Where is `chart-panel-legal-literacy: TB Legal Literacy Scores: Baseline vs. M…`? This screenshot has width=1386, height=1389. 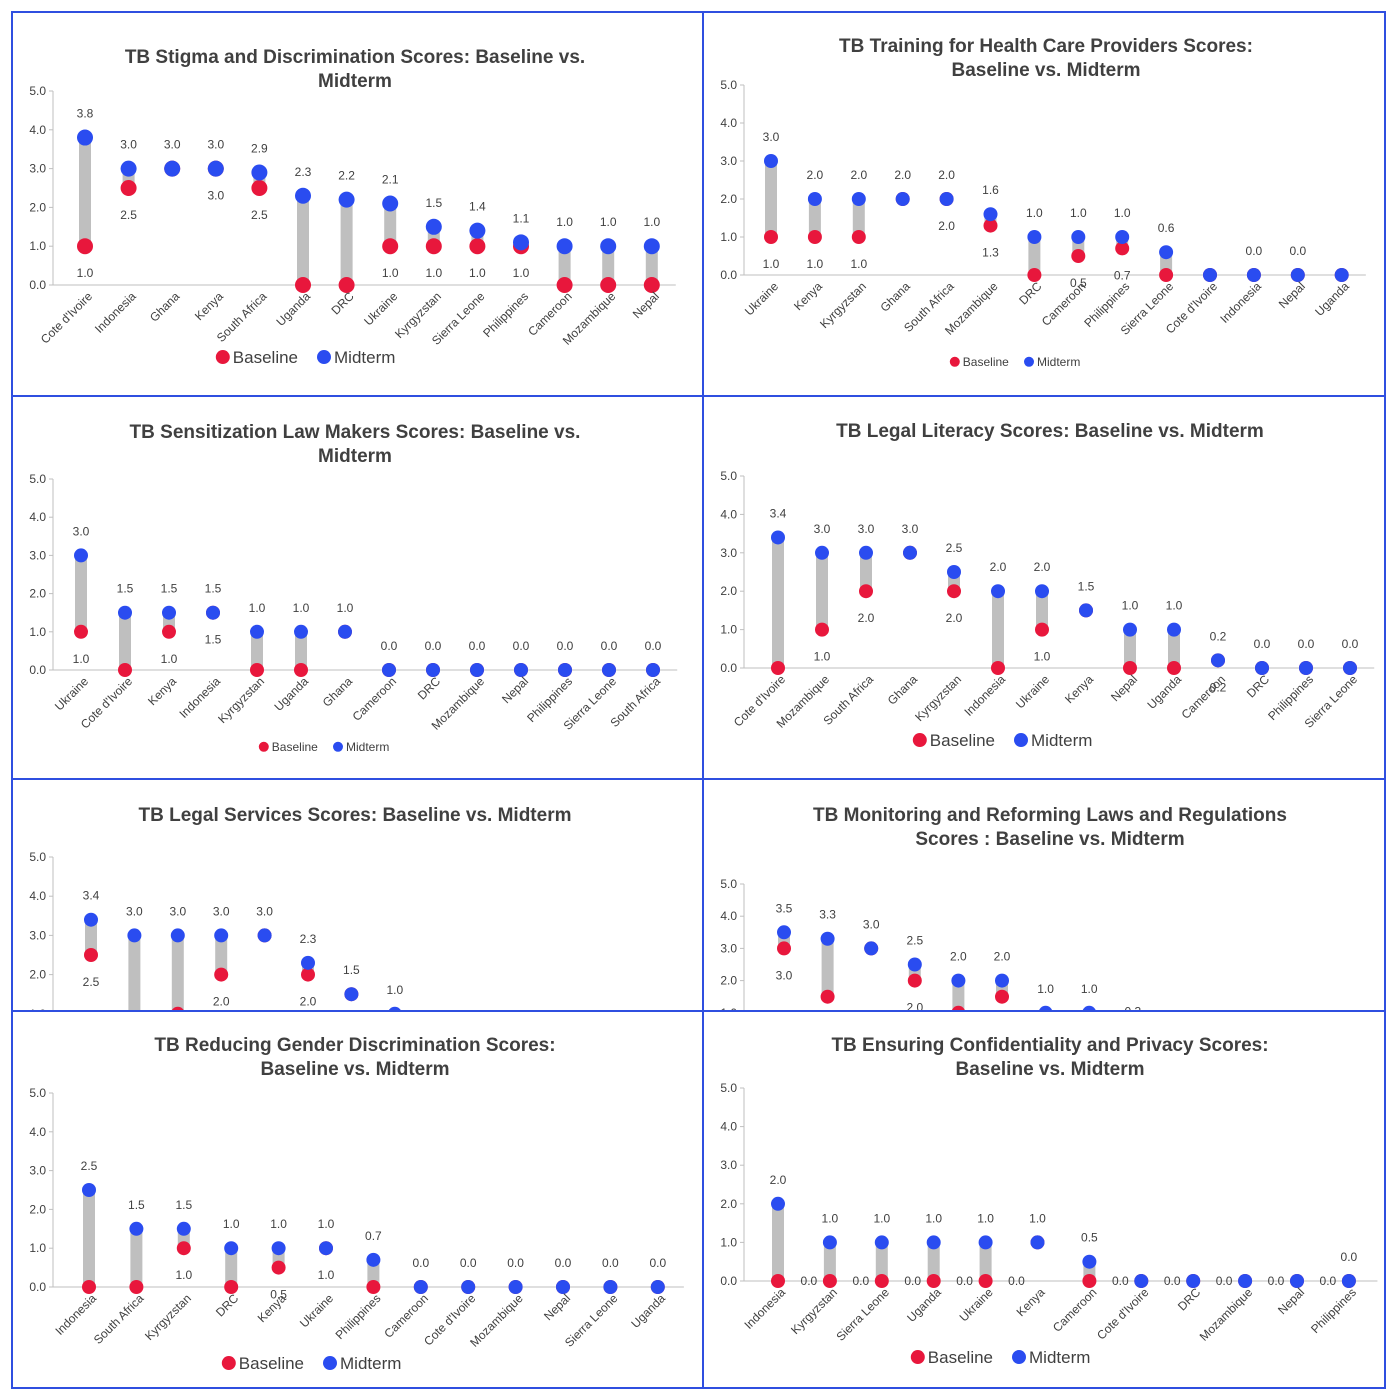
chart-panel-legal-literacy: TB Legal Literacy Scores: Baseline vs. M… is located at coordinates (1044, 587).